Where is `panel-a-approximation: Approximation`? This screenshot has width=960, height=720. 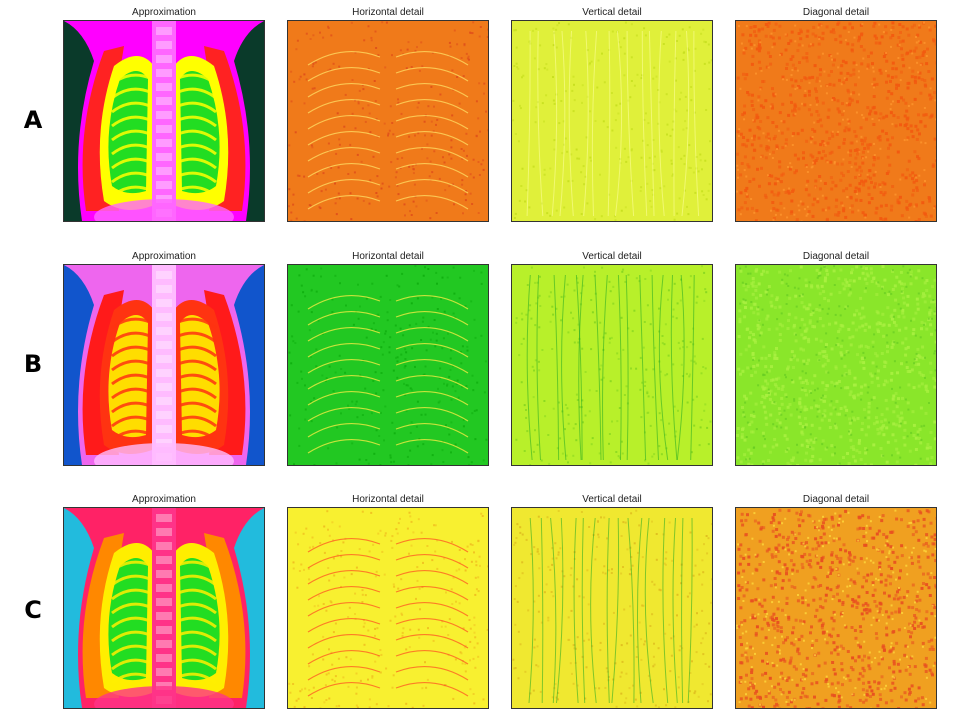 panel-a-approximation: Approximation is located at coordinates (164, 114).